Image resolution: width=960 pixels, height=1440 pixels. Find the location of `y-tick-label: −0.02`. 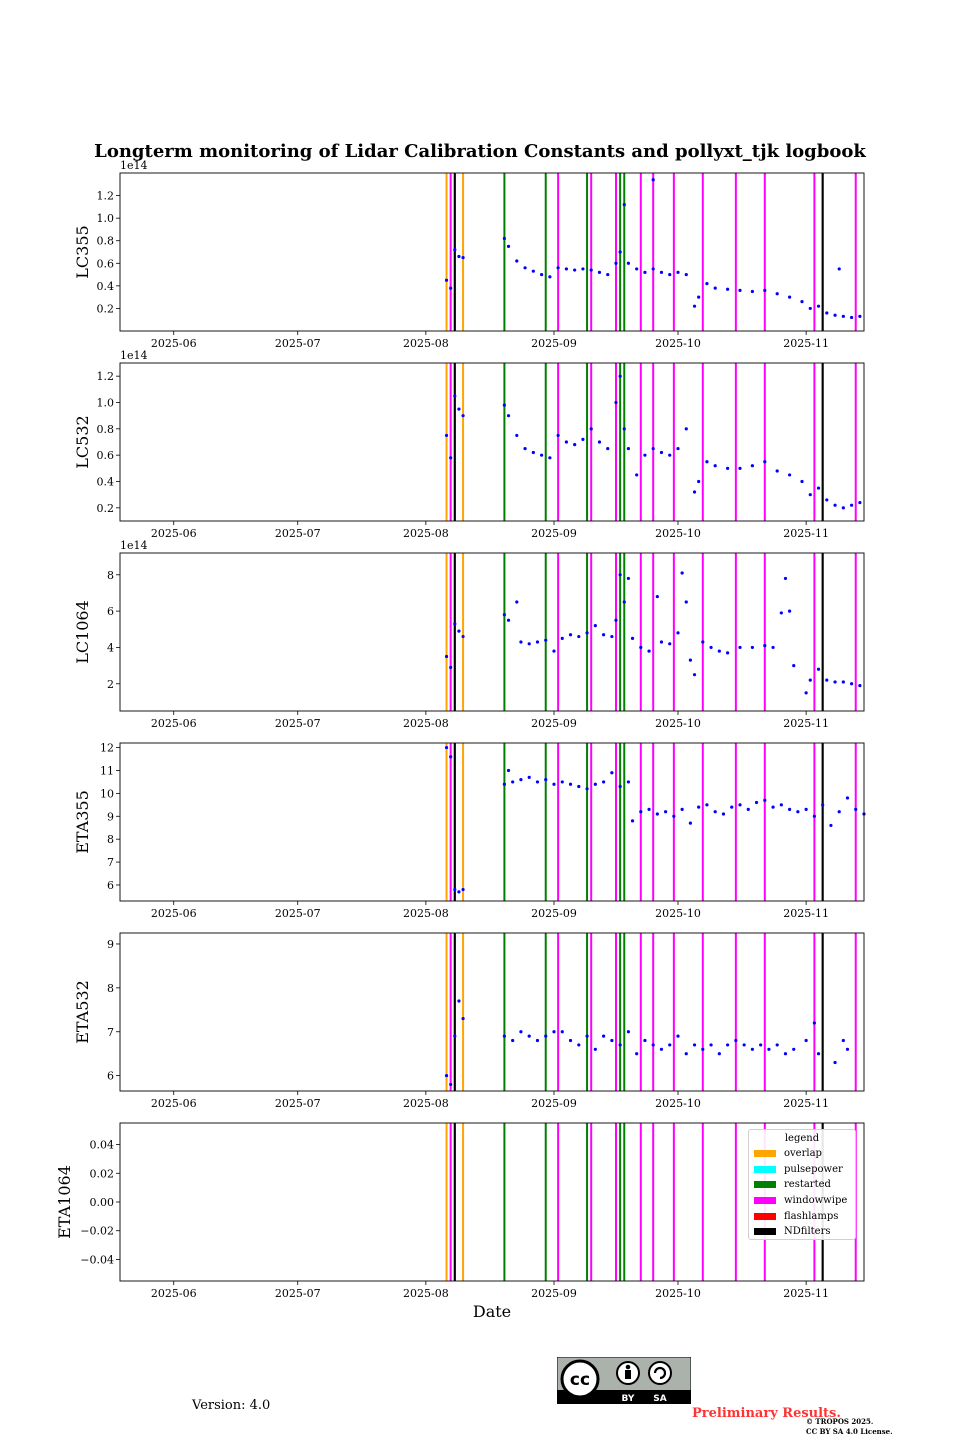

y-tick-label: −0.02 is located at coordinates (97, 1231).